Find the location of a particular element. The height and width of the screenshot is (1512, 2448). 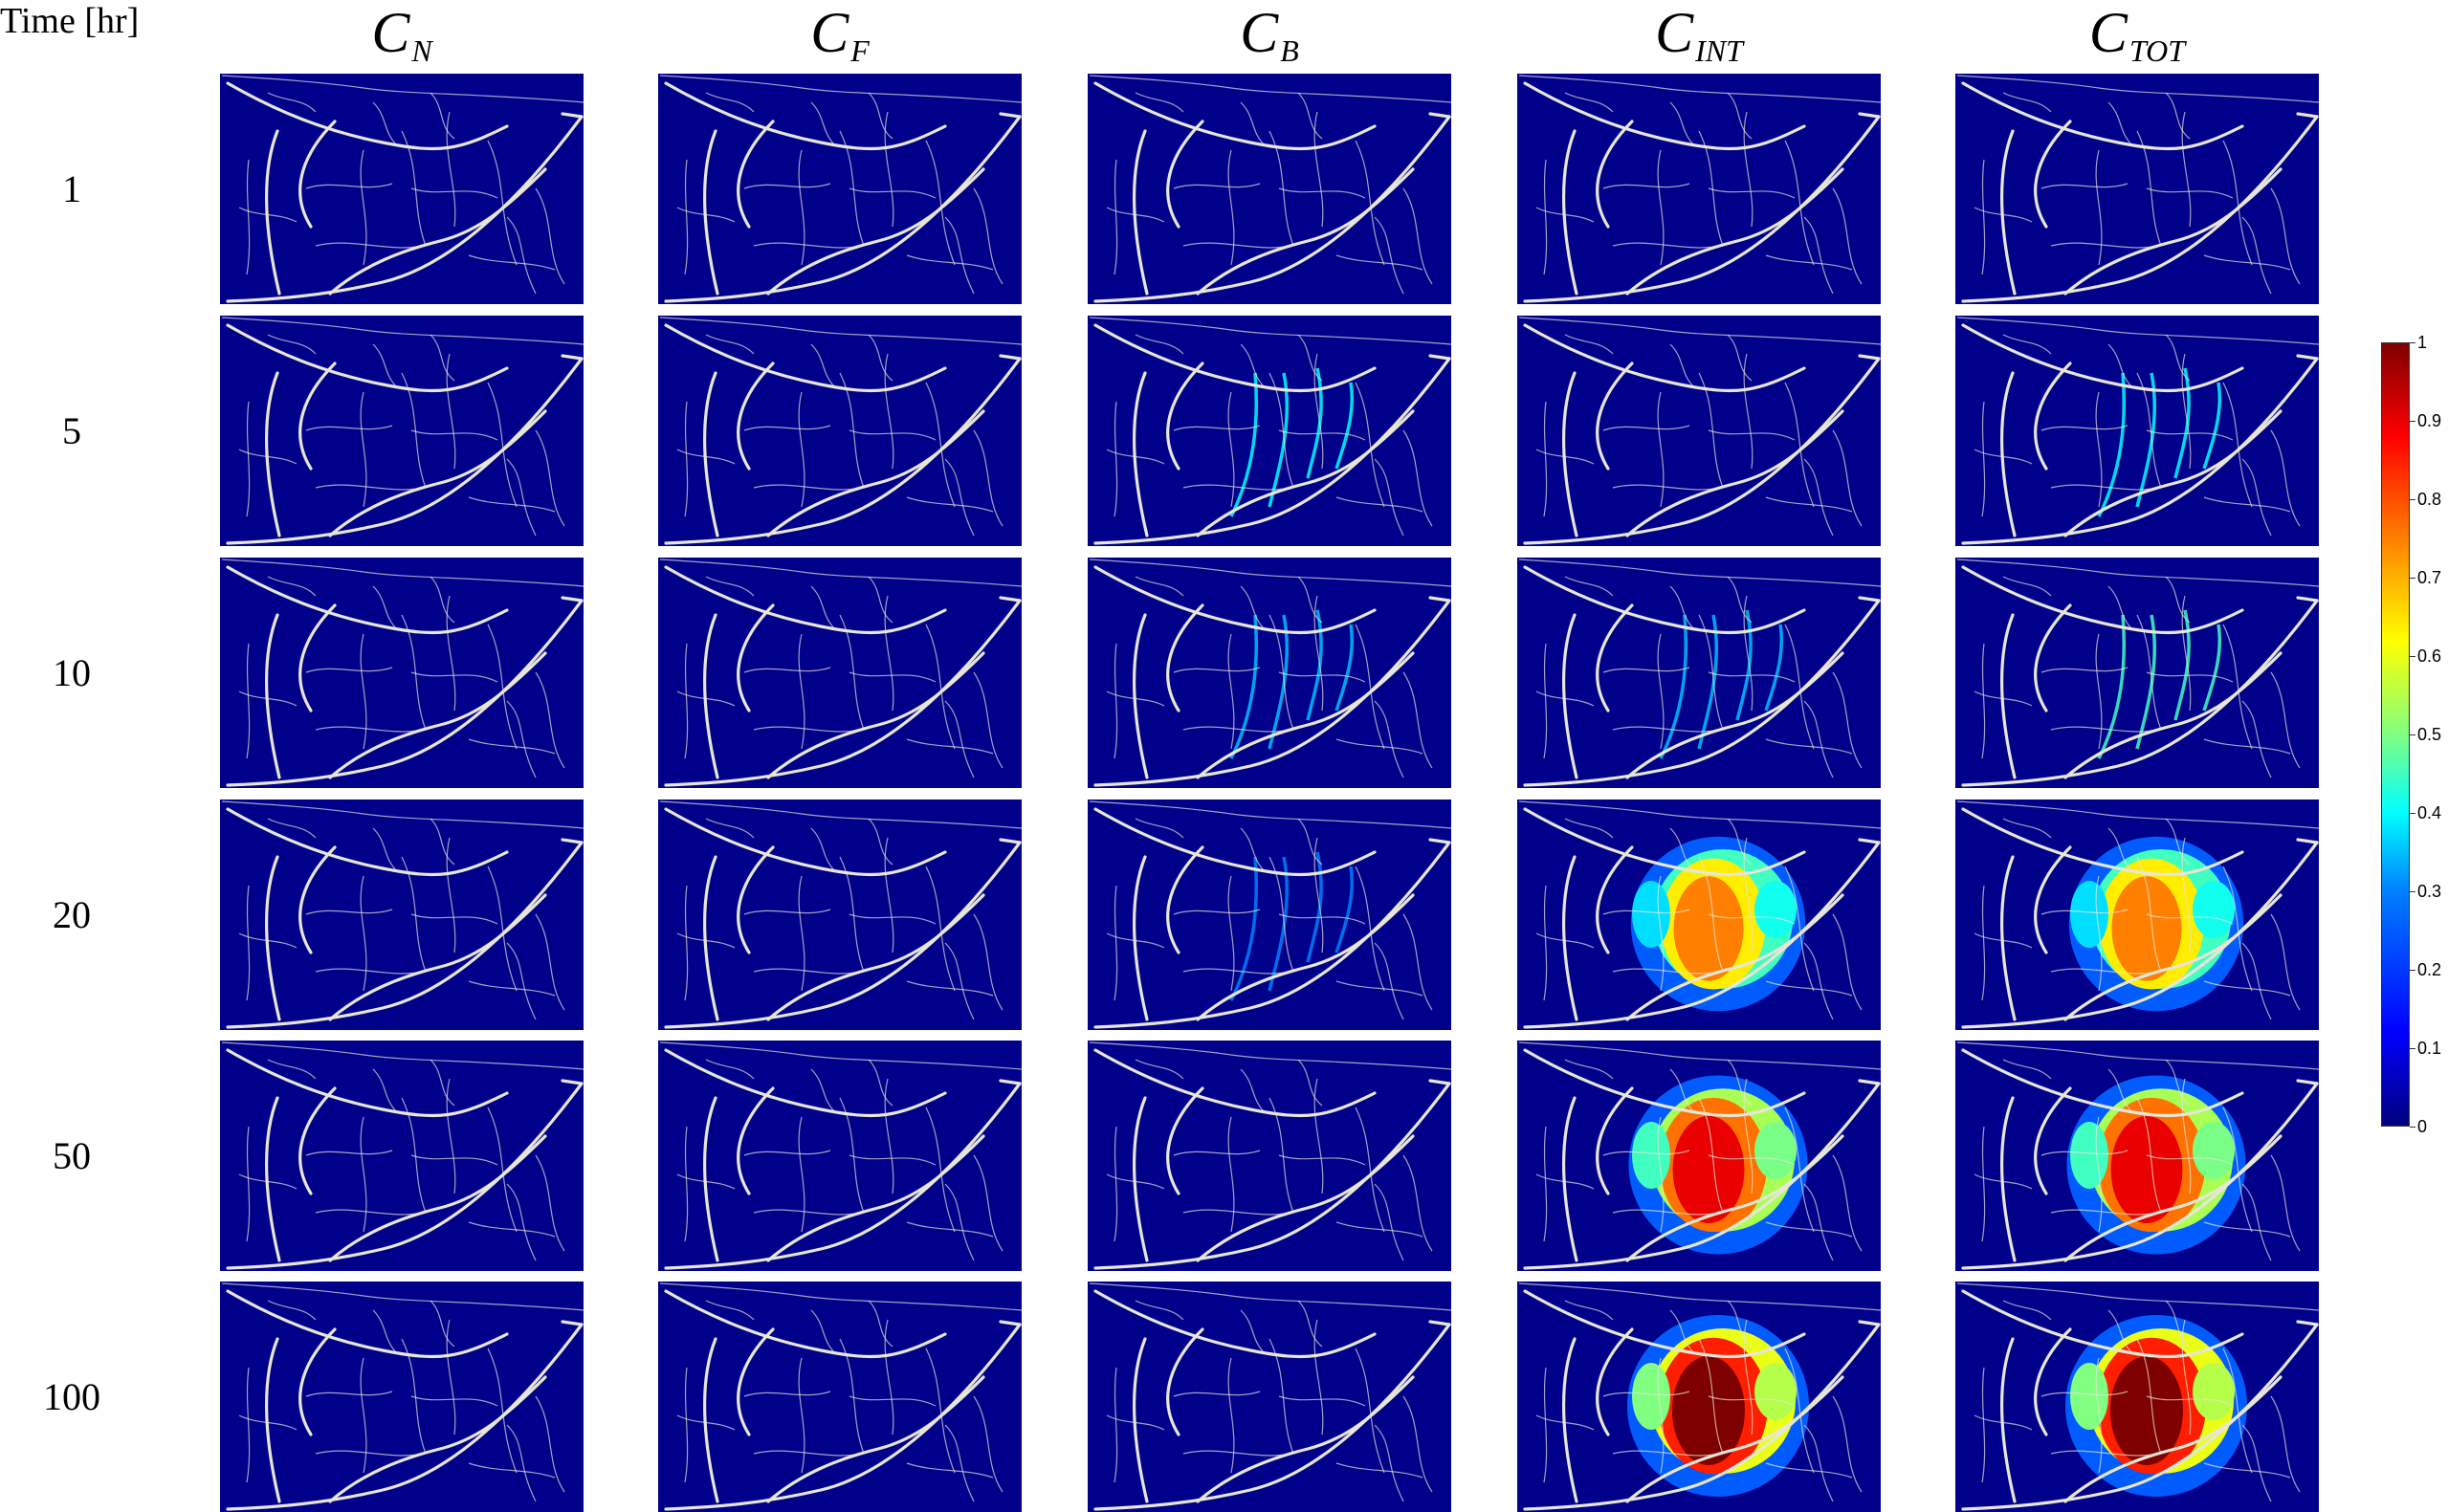

panel-tot-t50 is located at coordinates (2137, 1156).